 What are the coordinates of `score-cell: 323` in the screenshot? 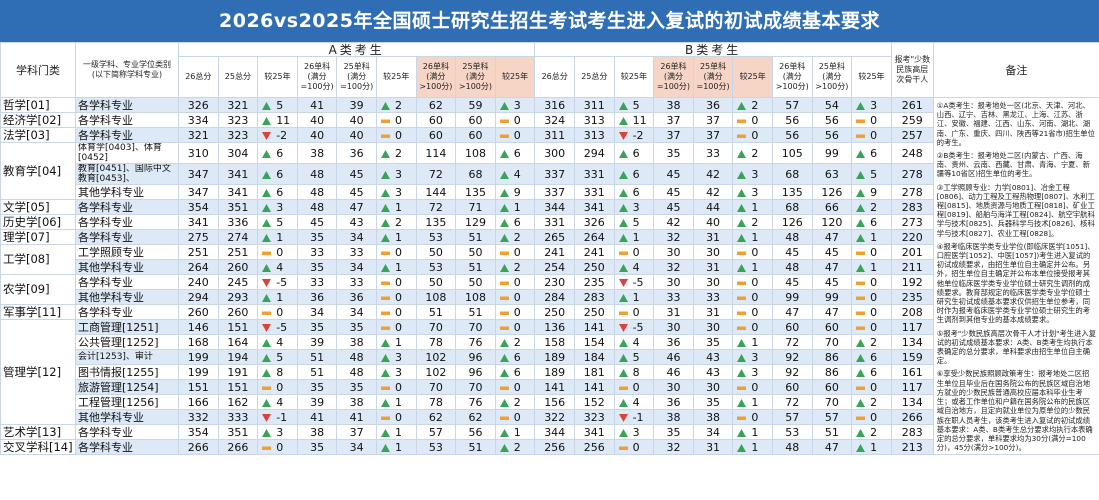 It's located at (594, 417).